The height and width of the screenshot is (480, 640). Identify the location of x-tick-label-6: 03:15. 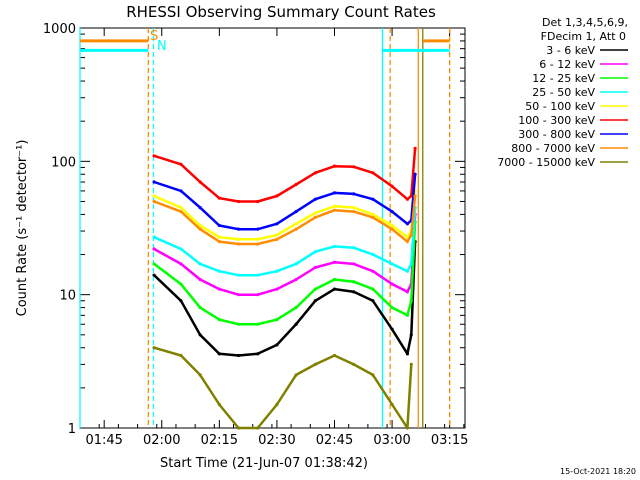
(449, 440).